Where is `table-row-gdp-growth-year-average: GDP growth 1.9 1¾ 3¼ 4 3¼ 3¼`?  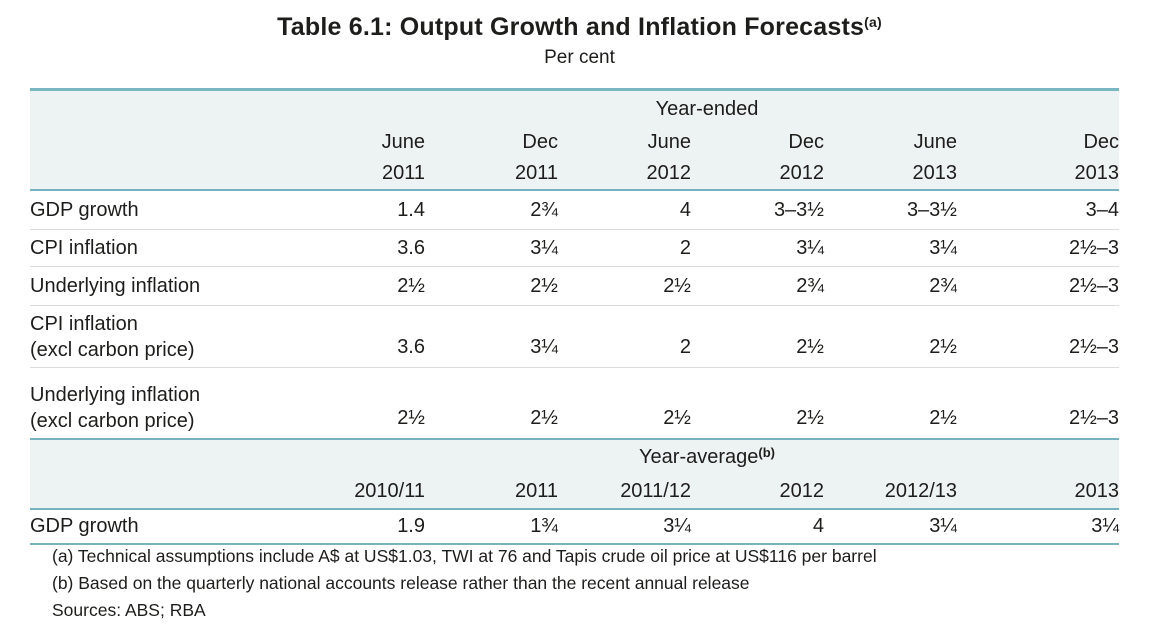
table-row-gdp-growth-year-average: GDP growth 1.9 1¾ 3¼ 4 3¼ 3¼ is located at coordinates (575, 527).